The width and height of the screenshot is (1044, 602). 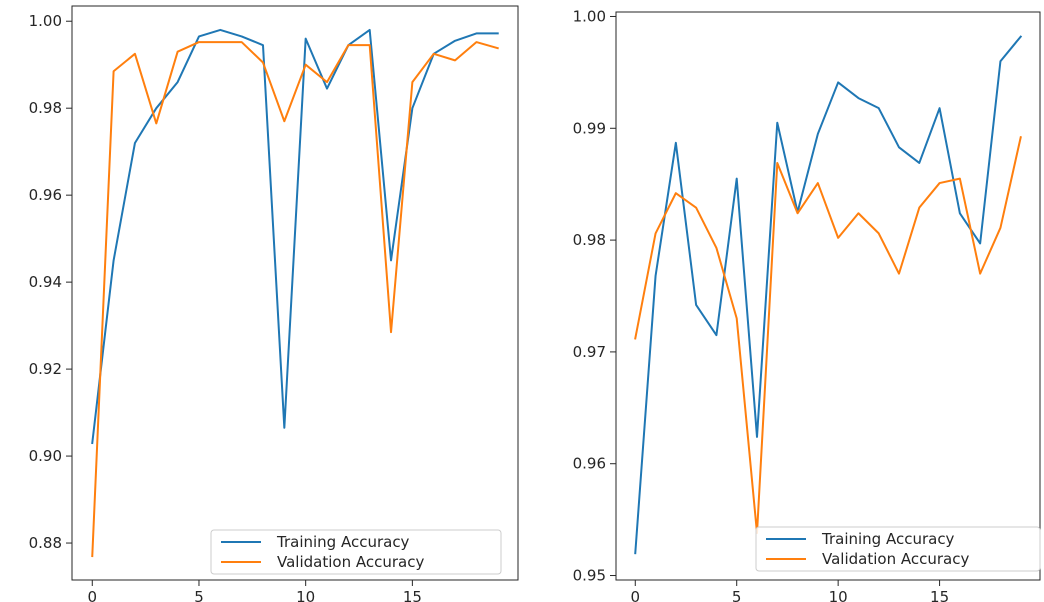 I want to click on y-tick-label: 0.90, so click(x=45, y=456).